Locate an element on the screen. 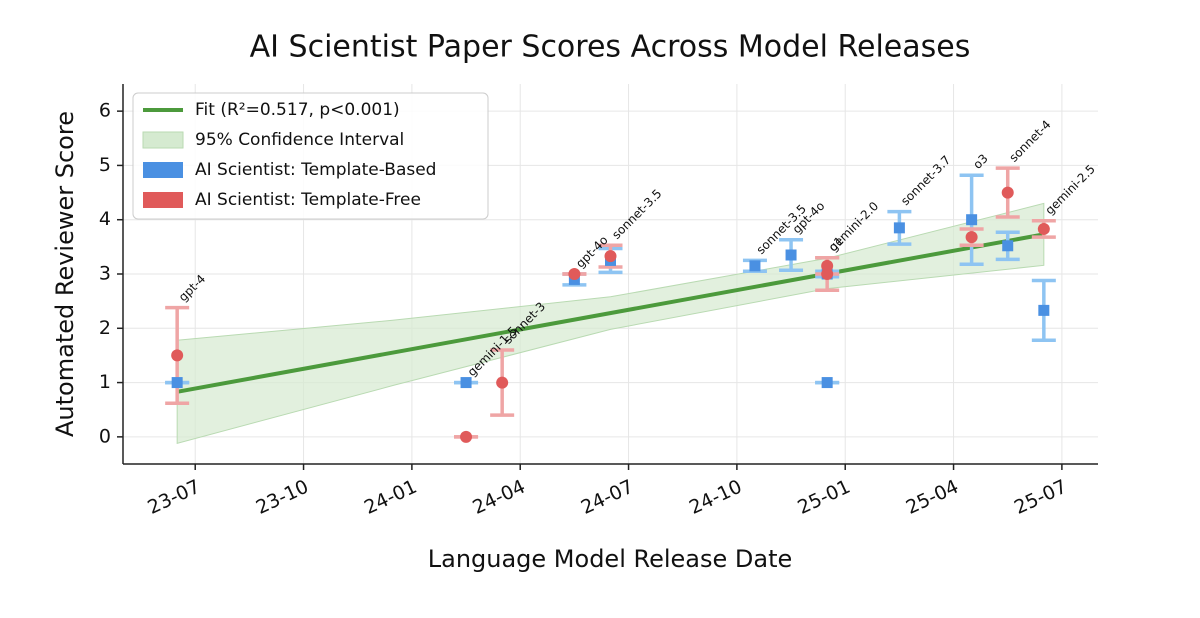 This screenshot has height=618, width=1200. x-tick-label: 24-04 is located at coordinates (498, 497).